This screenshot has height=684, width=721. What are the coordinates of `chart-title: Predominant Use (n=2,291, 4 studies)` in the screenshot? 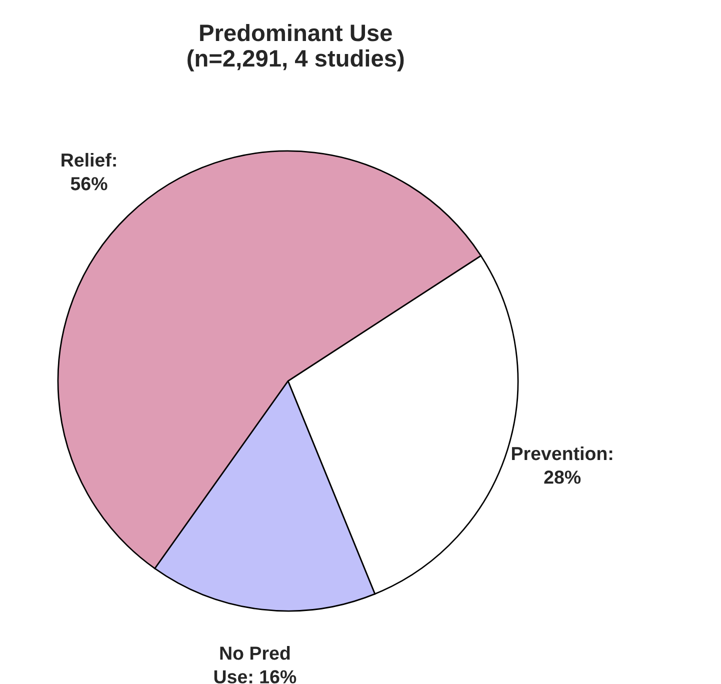 It's located at (296, 48).